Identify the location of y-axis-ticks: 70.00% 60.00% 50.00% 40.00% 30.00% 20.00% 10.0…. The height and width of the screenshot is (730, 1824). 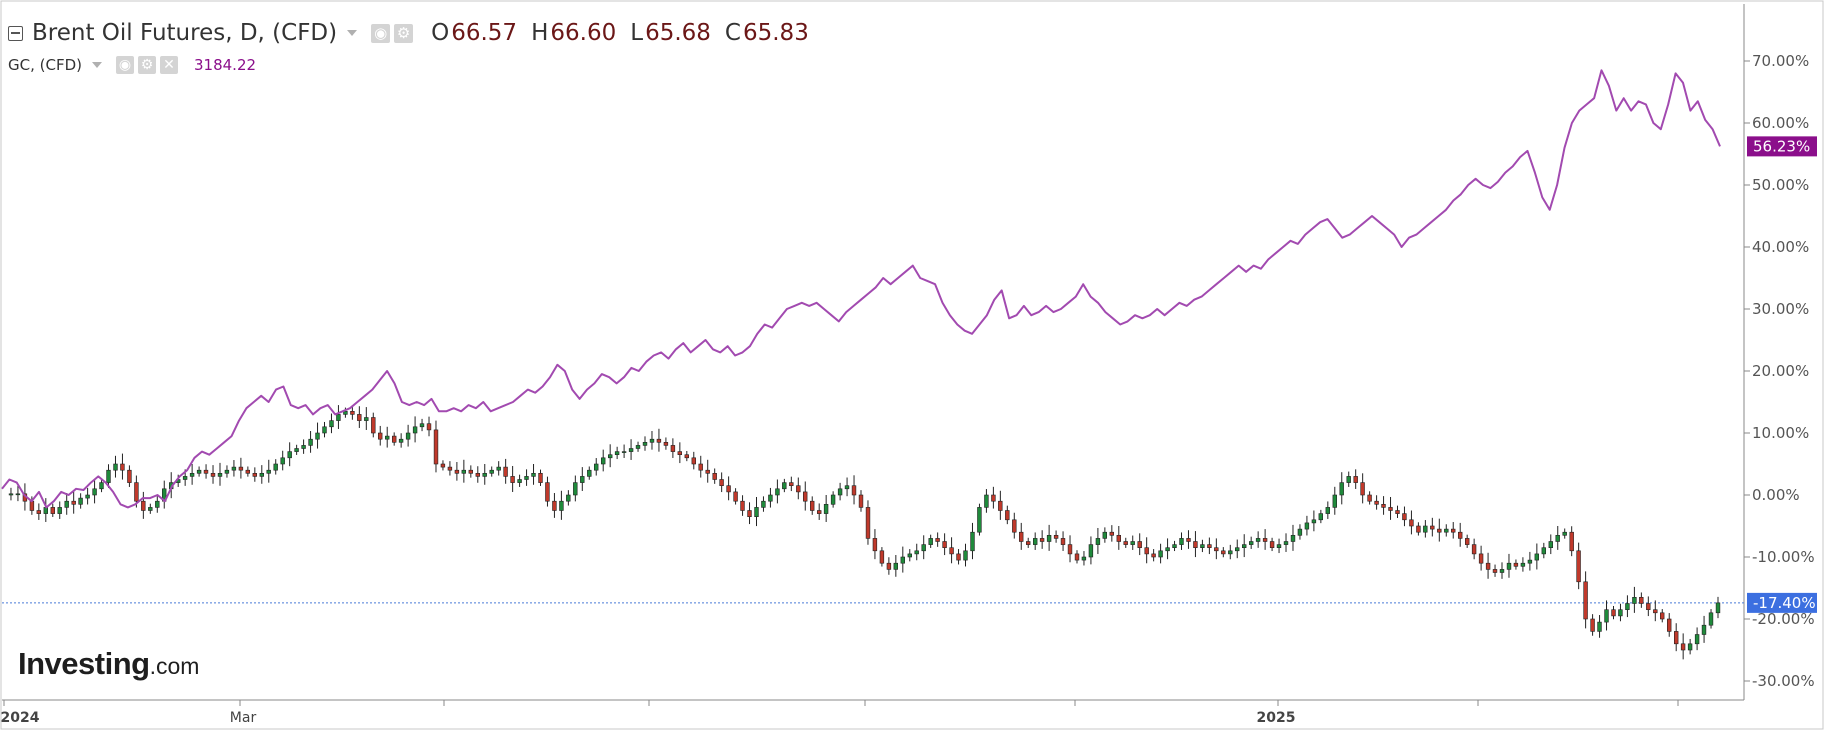
(1779, 371).